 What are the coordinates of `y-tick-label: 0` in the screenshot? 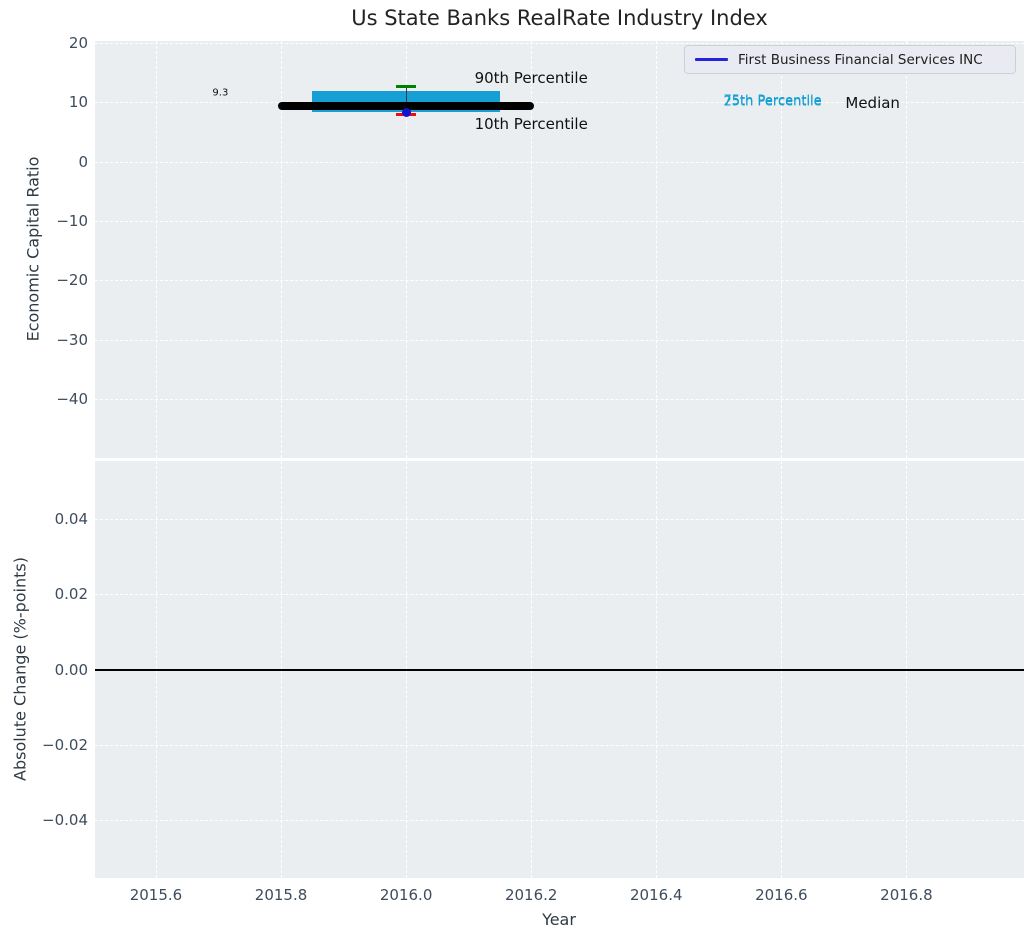 It's located at (83, 161).